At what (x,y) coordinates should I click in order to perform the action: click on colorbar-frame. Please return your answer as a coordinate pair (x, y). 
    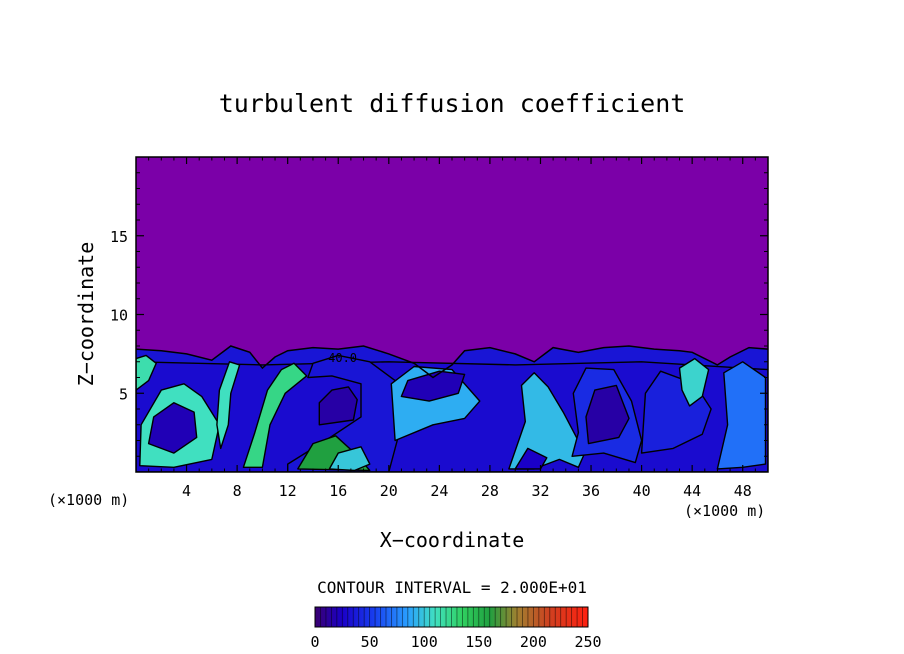
    Looking at the image, I should click on (451, 617).